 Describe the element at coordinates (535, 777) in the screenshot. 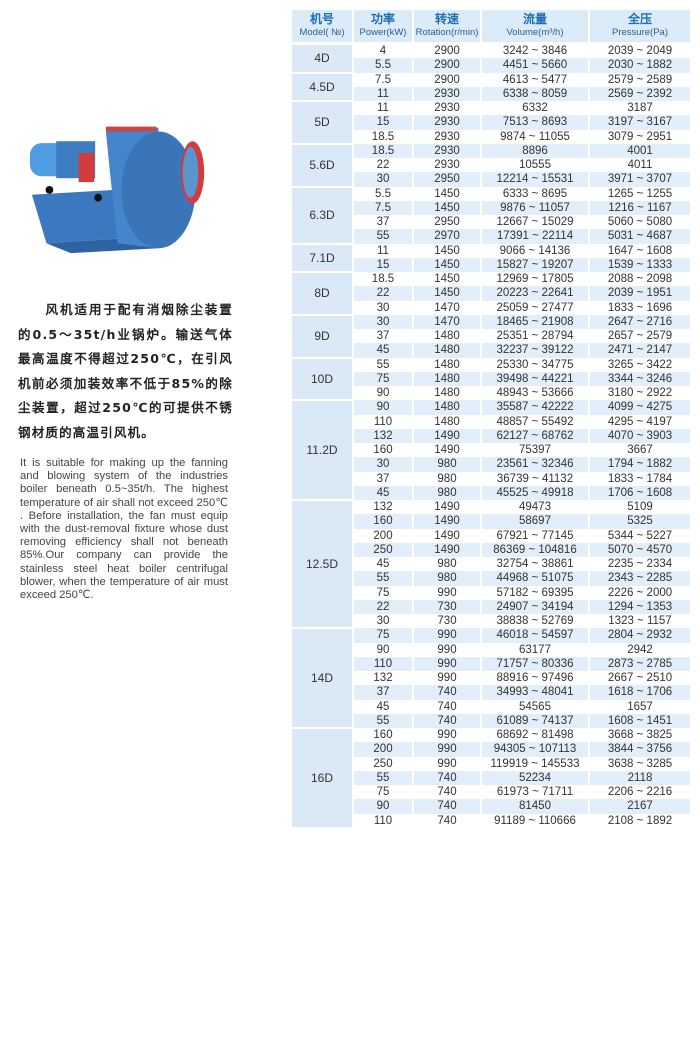

I see `volume-cell: 52234` at that location.